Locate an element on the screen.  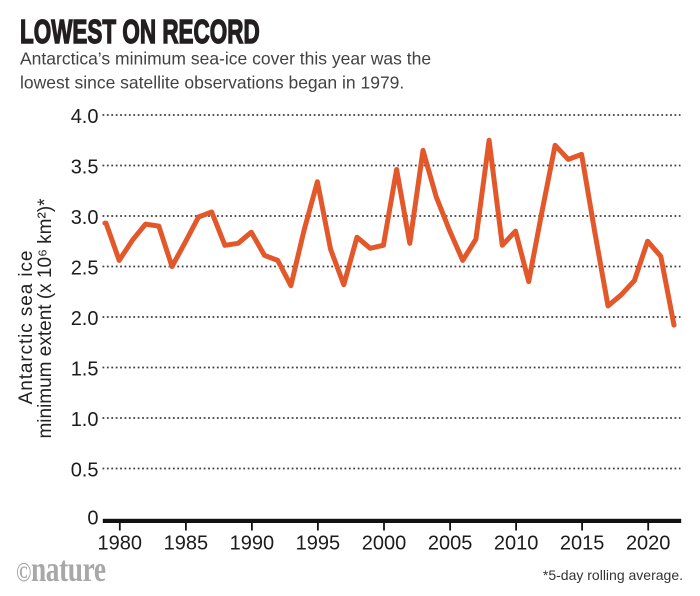
svg-text: 2015 is located at coordinates (582, 544).